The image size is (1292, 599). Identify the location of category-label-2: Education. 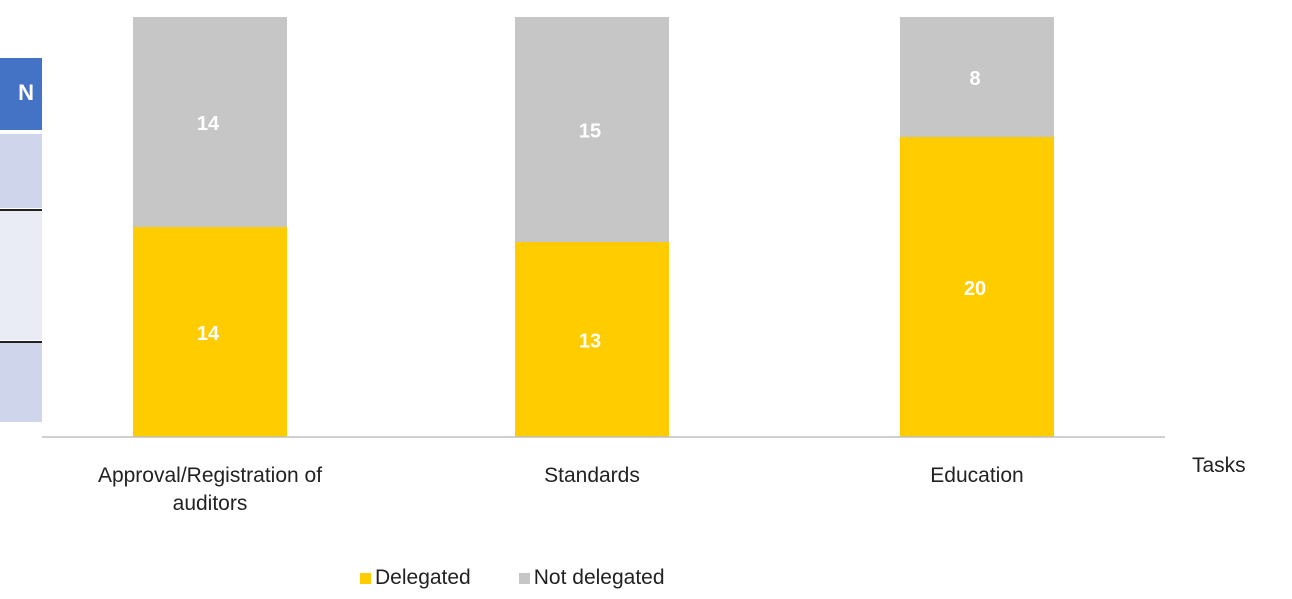
(976, 475).